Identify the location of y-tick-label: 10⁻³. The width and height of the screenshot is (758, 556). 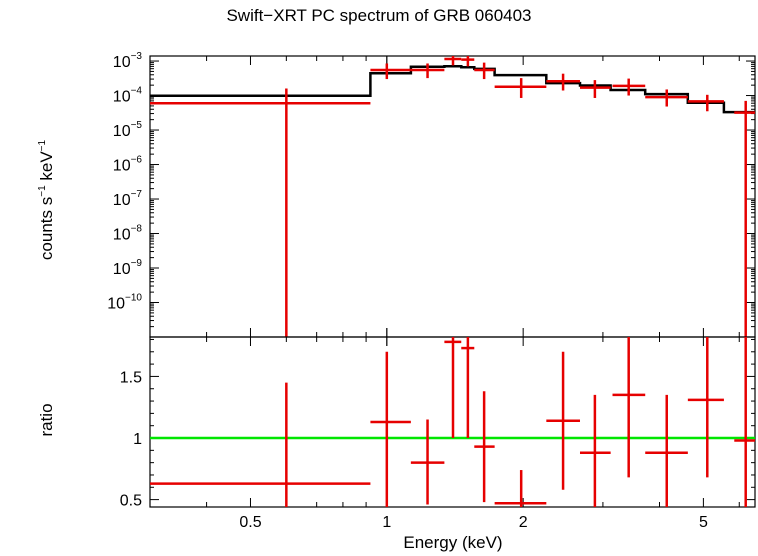
(128, 61).